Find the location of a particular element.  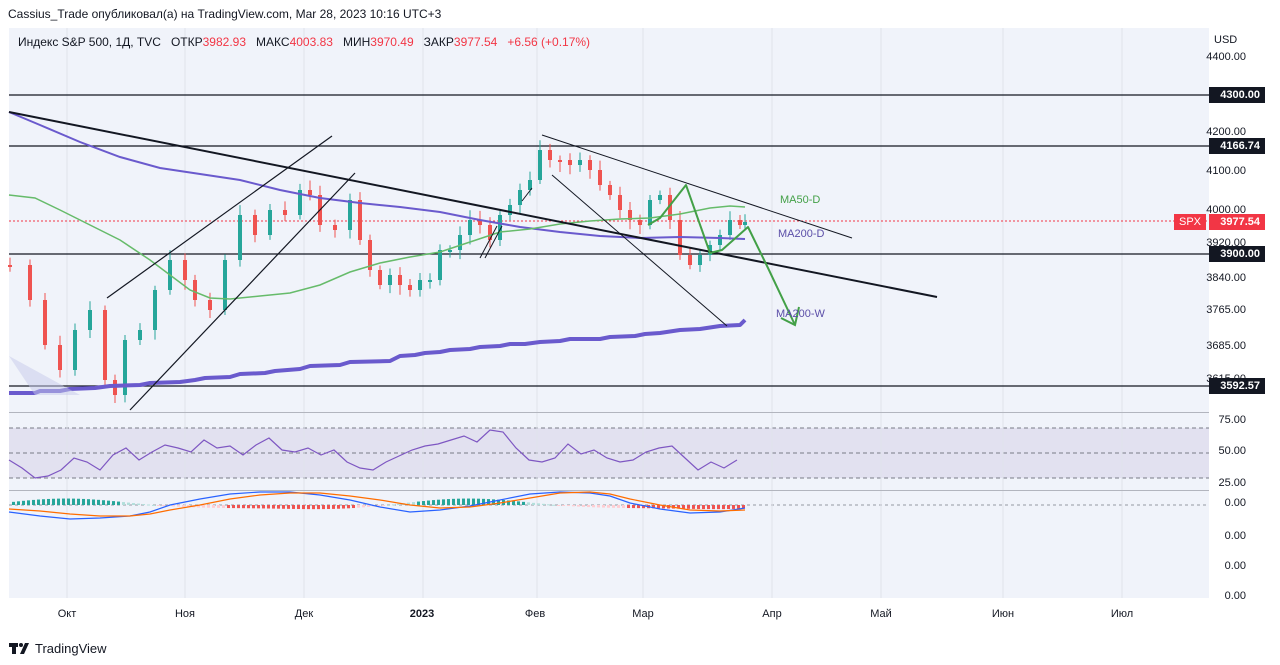

macd-line is located at coordinates (377, 505).